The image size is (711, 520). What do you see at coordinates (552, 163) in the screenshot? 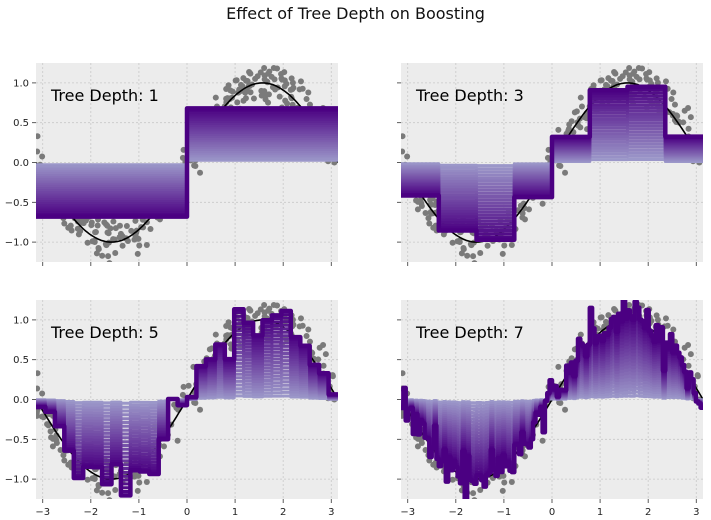
I see `boosting-stage-line` at bounding box center [552, 163].